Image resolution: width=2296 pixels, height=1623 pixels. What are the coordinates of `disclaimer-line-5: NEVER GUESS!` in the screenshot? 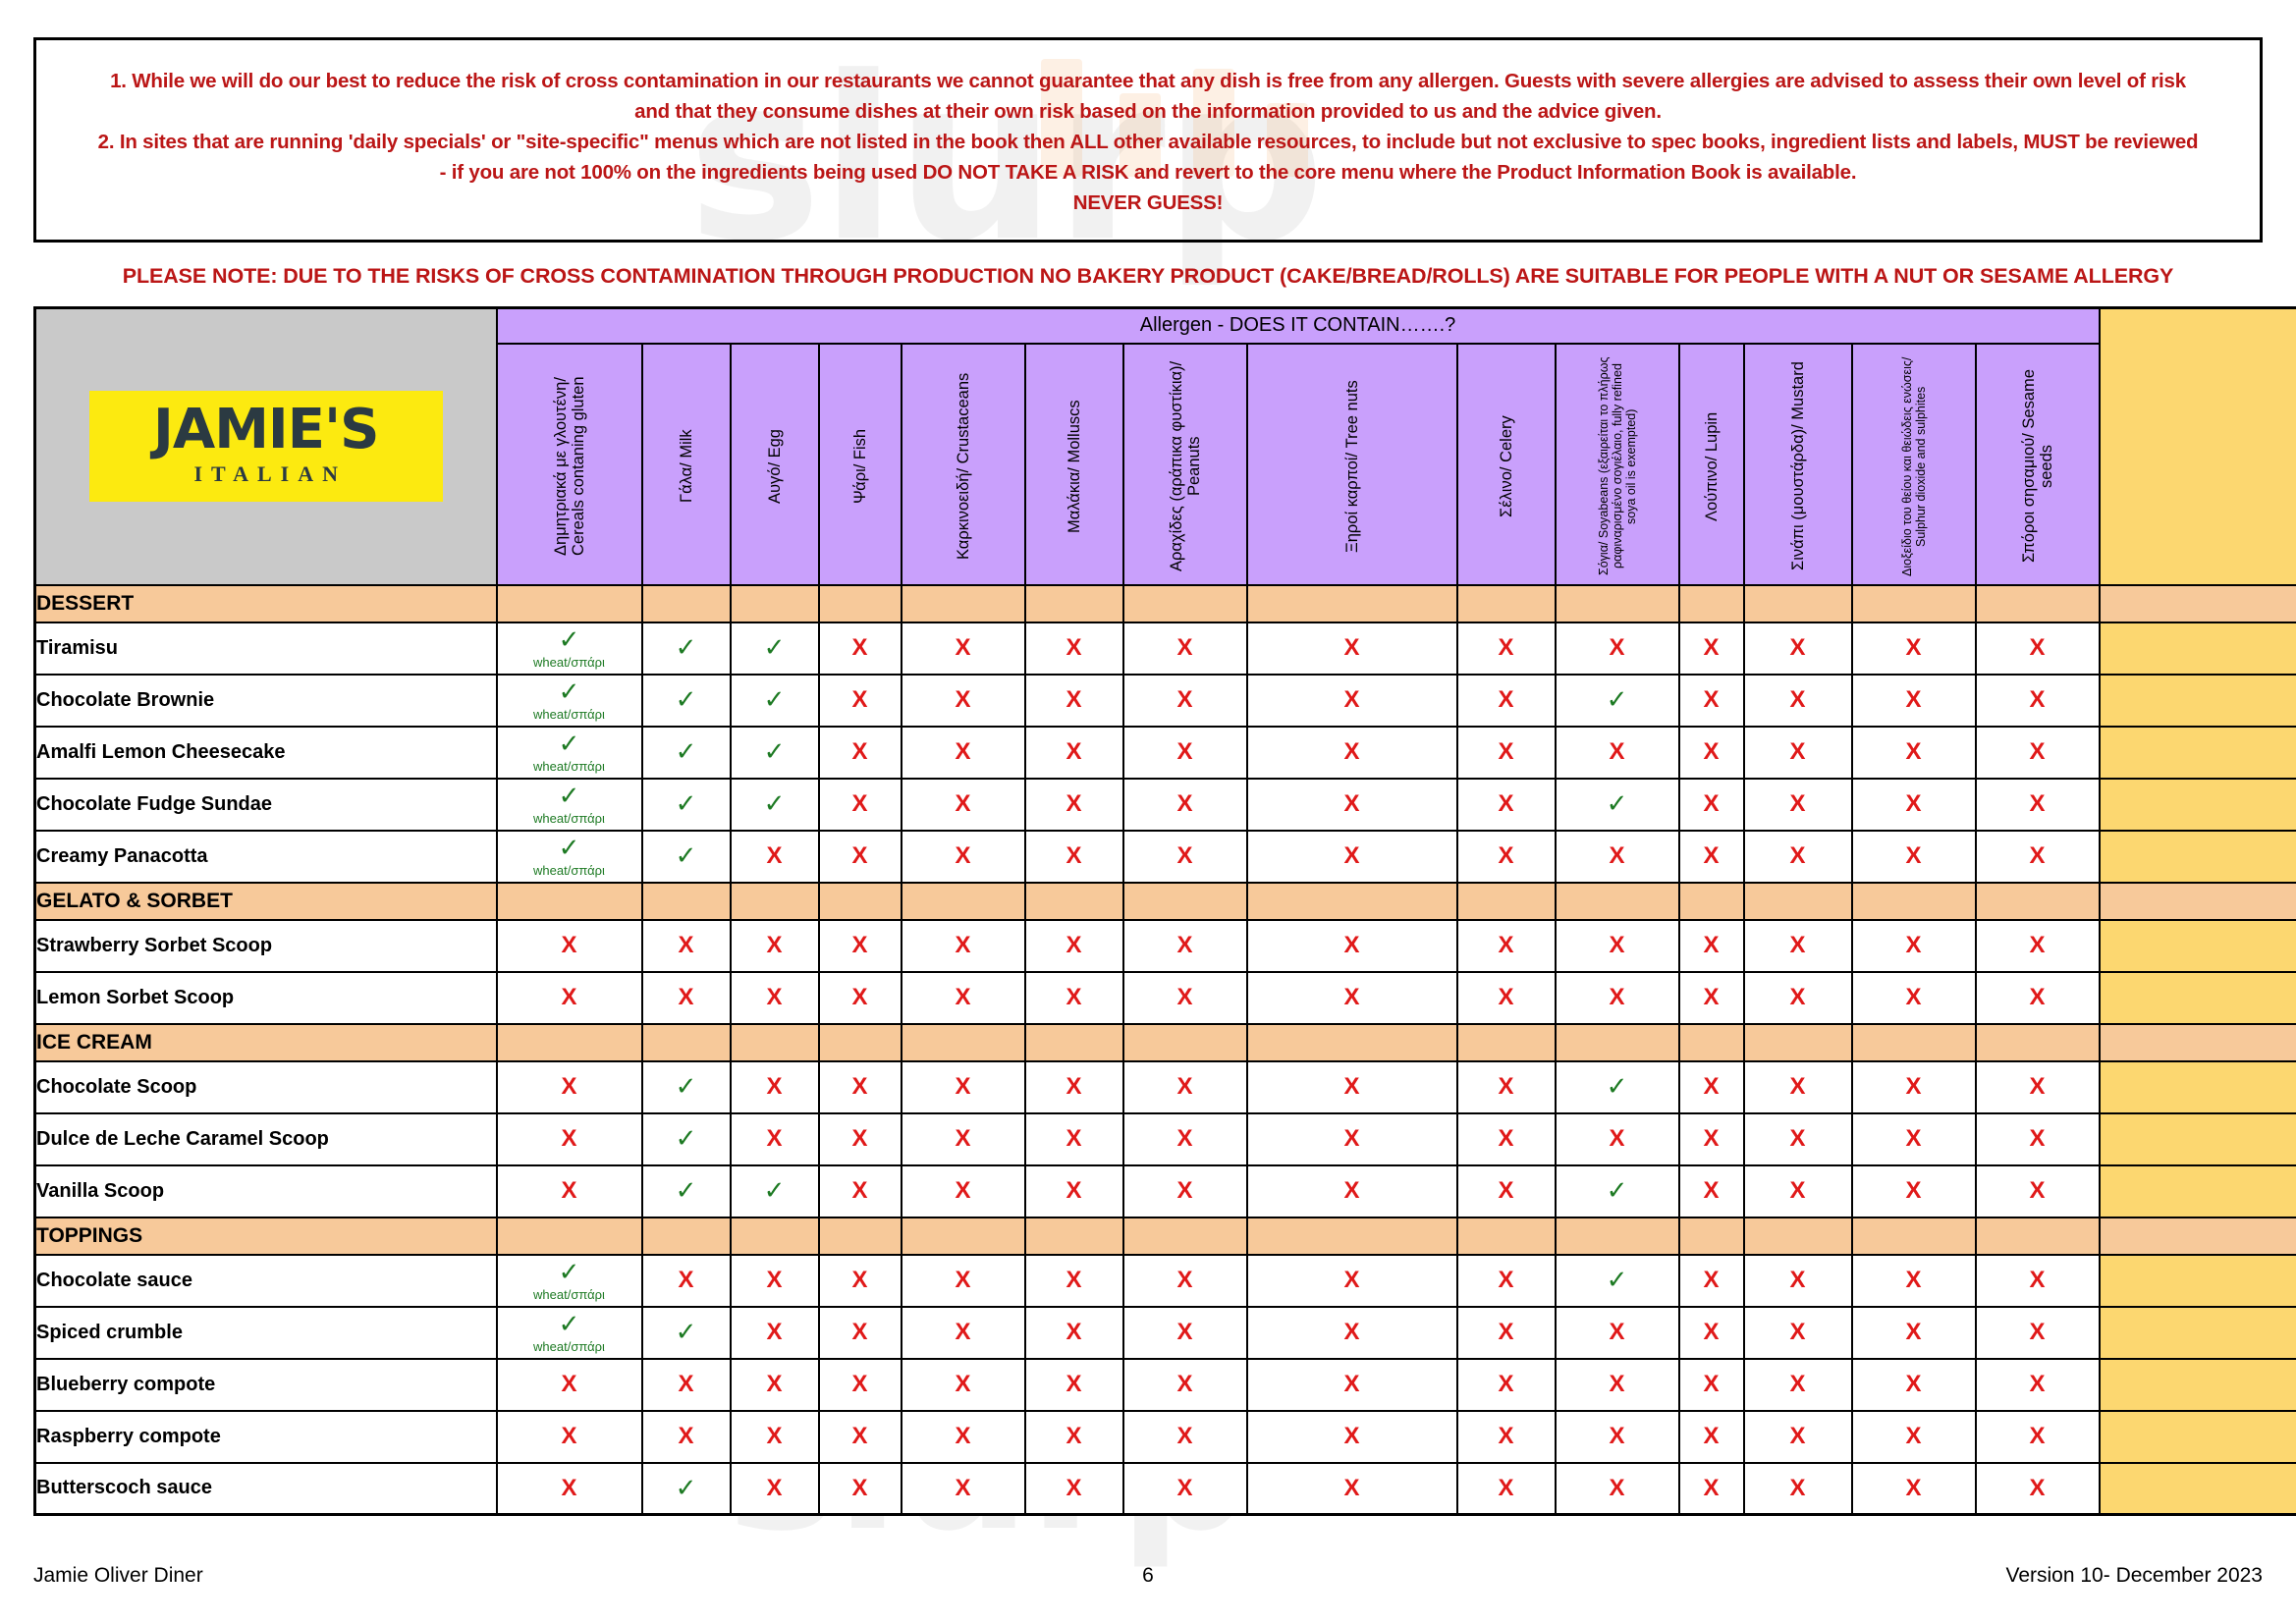 It's located at (1148, 203).